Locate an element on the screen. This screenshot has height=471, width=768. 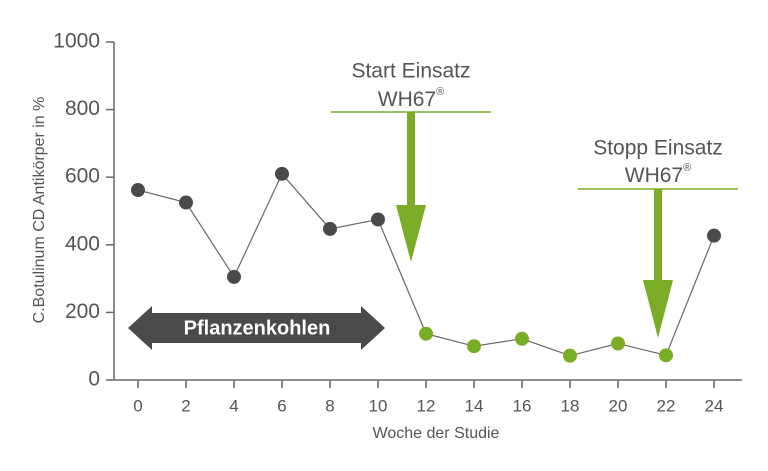
annotation-text: Stopp Einsatz is located at coordinates (658, 148).